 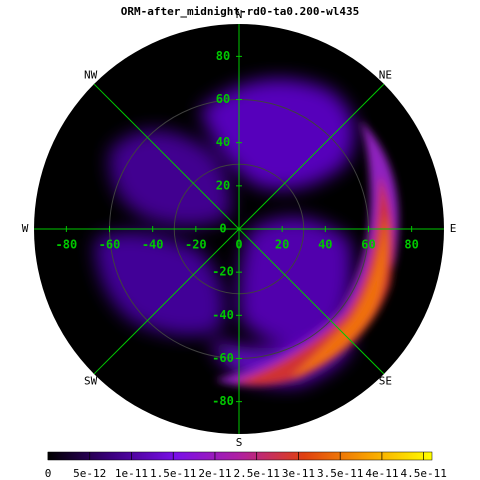 What do you see at coordinates (223, 315) in the screenshot?
I see `y-tick-label: -40` at bounding box center [223, 315].